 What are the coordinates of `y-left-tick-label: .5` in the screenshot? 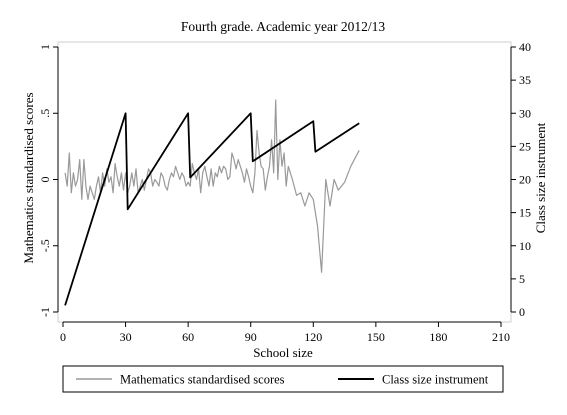 It's located at (45, 113).